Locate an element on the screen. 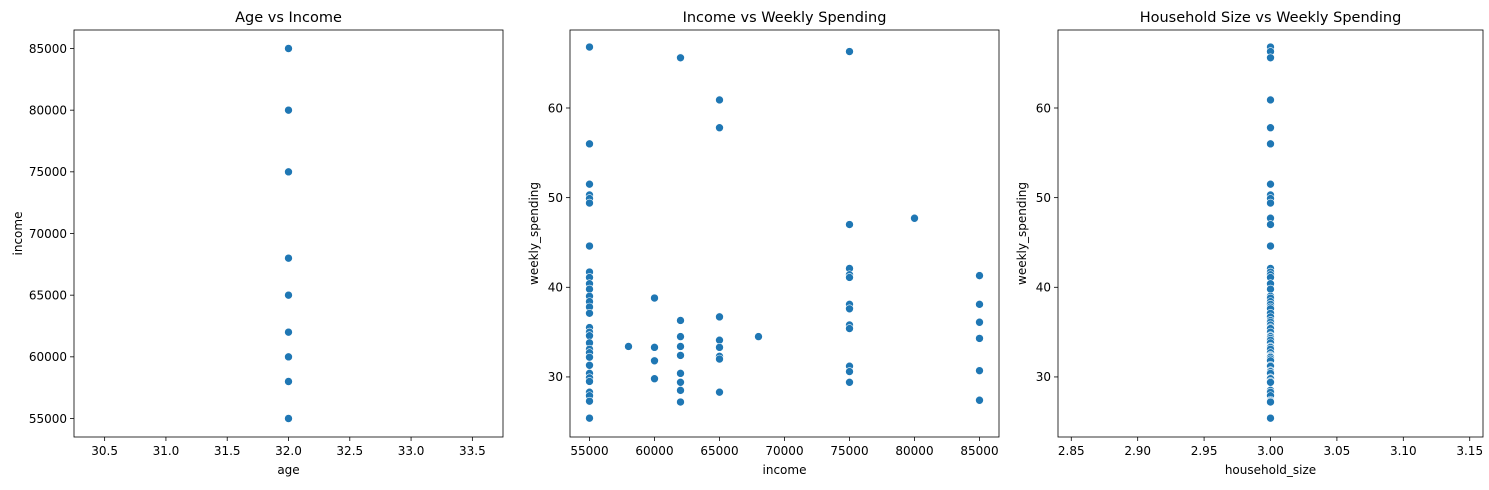 The image size is (1489, 490). x-tick-label: 2.95 is located at coordinates (1204, 451).